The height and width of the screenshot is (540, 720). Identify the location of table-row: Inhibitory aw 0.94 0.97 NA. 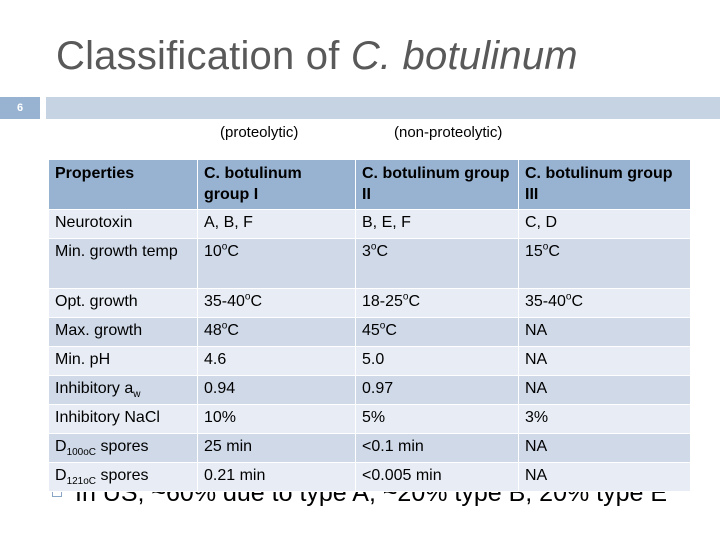
(369, 390).